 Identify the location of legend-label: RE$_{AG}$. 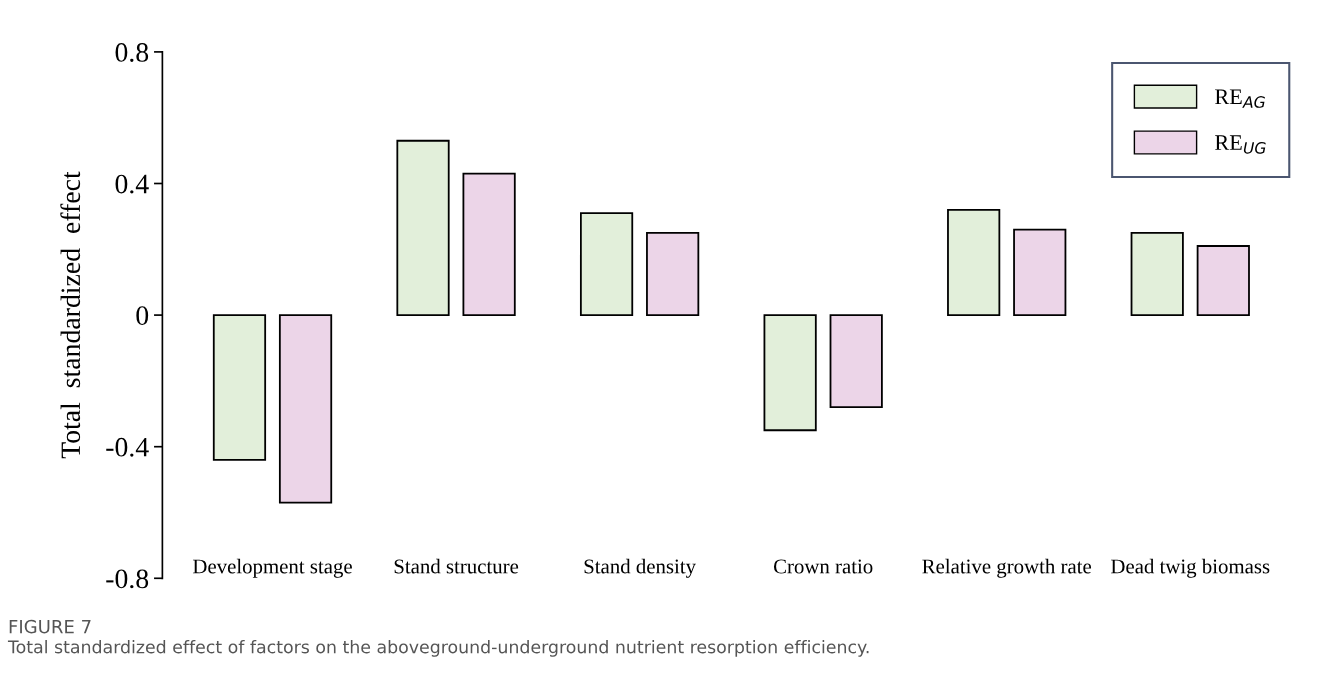
(1240, 98).